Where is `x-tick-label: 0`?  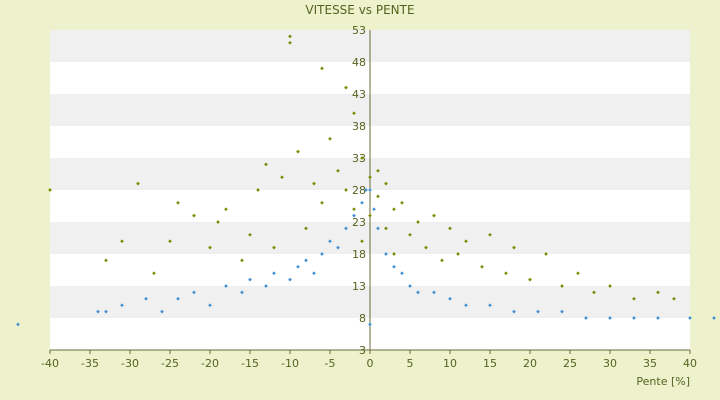 x-tick-label: 0 is located at coordinates (370, 363).